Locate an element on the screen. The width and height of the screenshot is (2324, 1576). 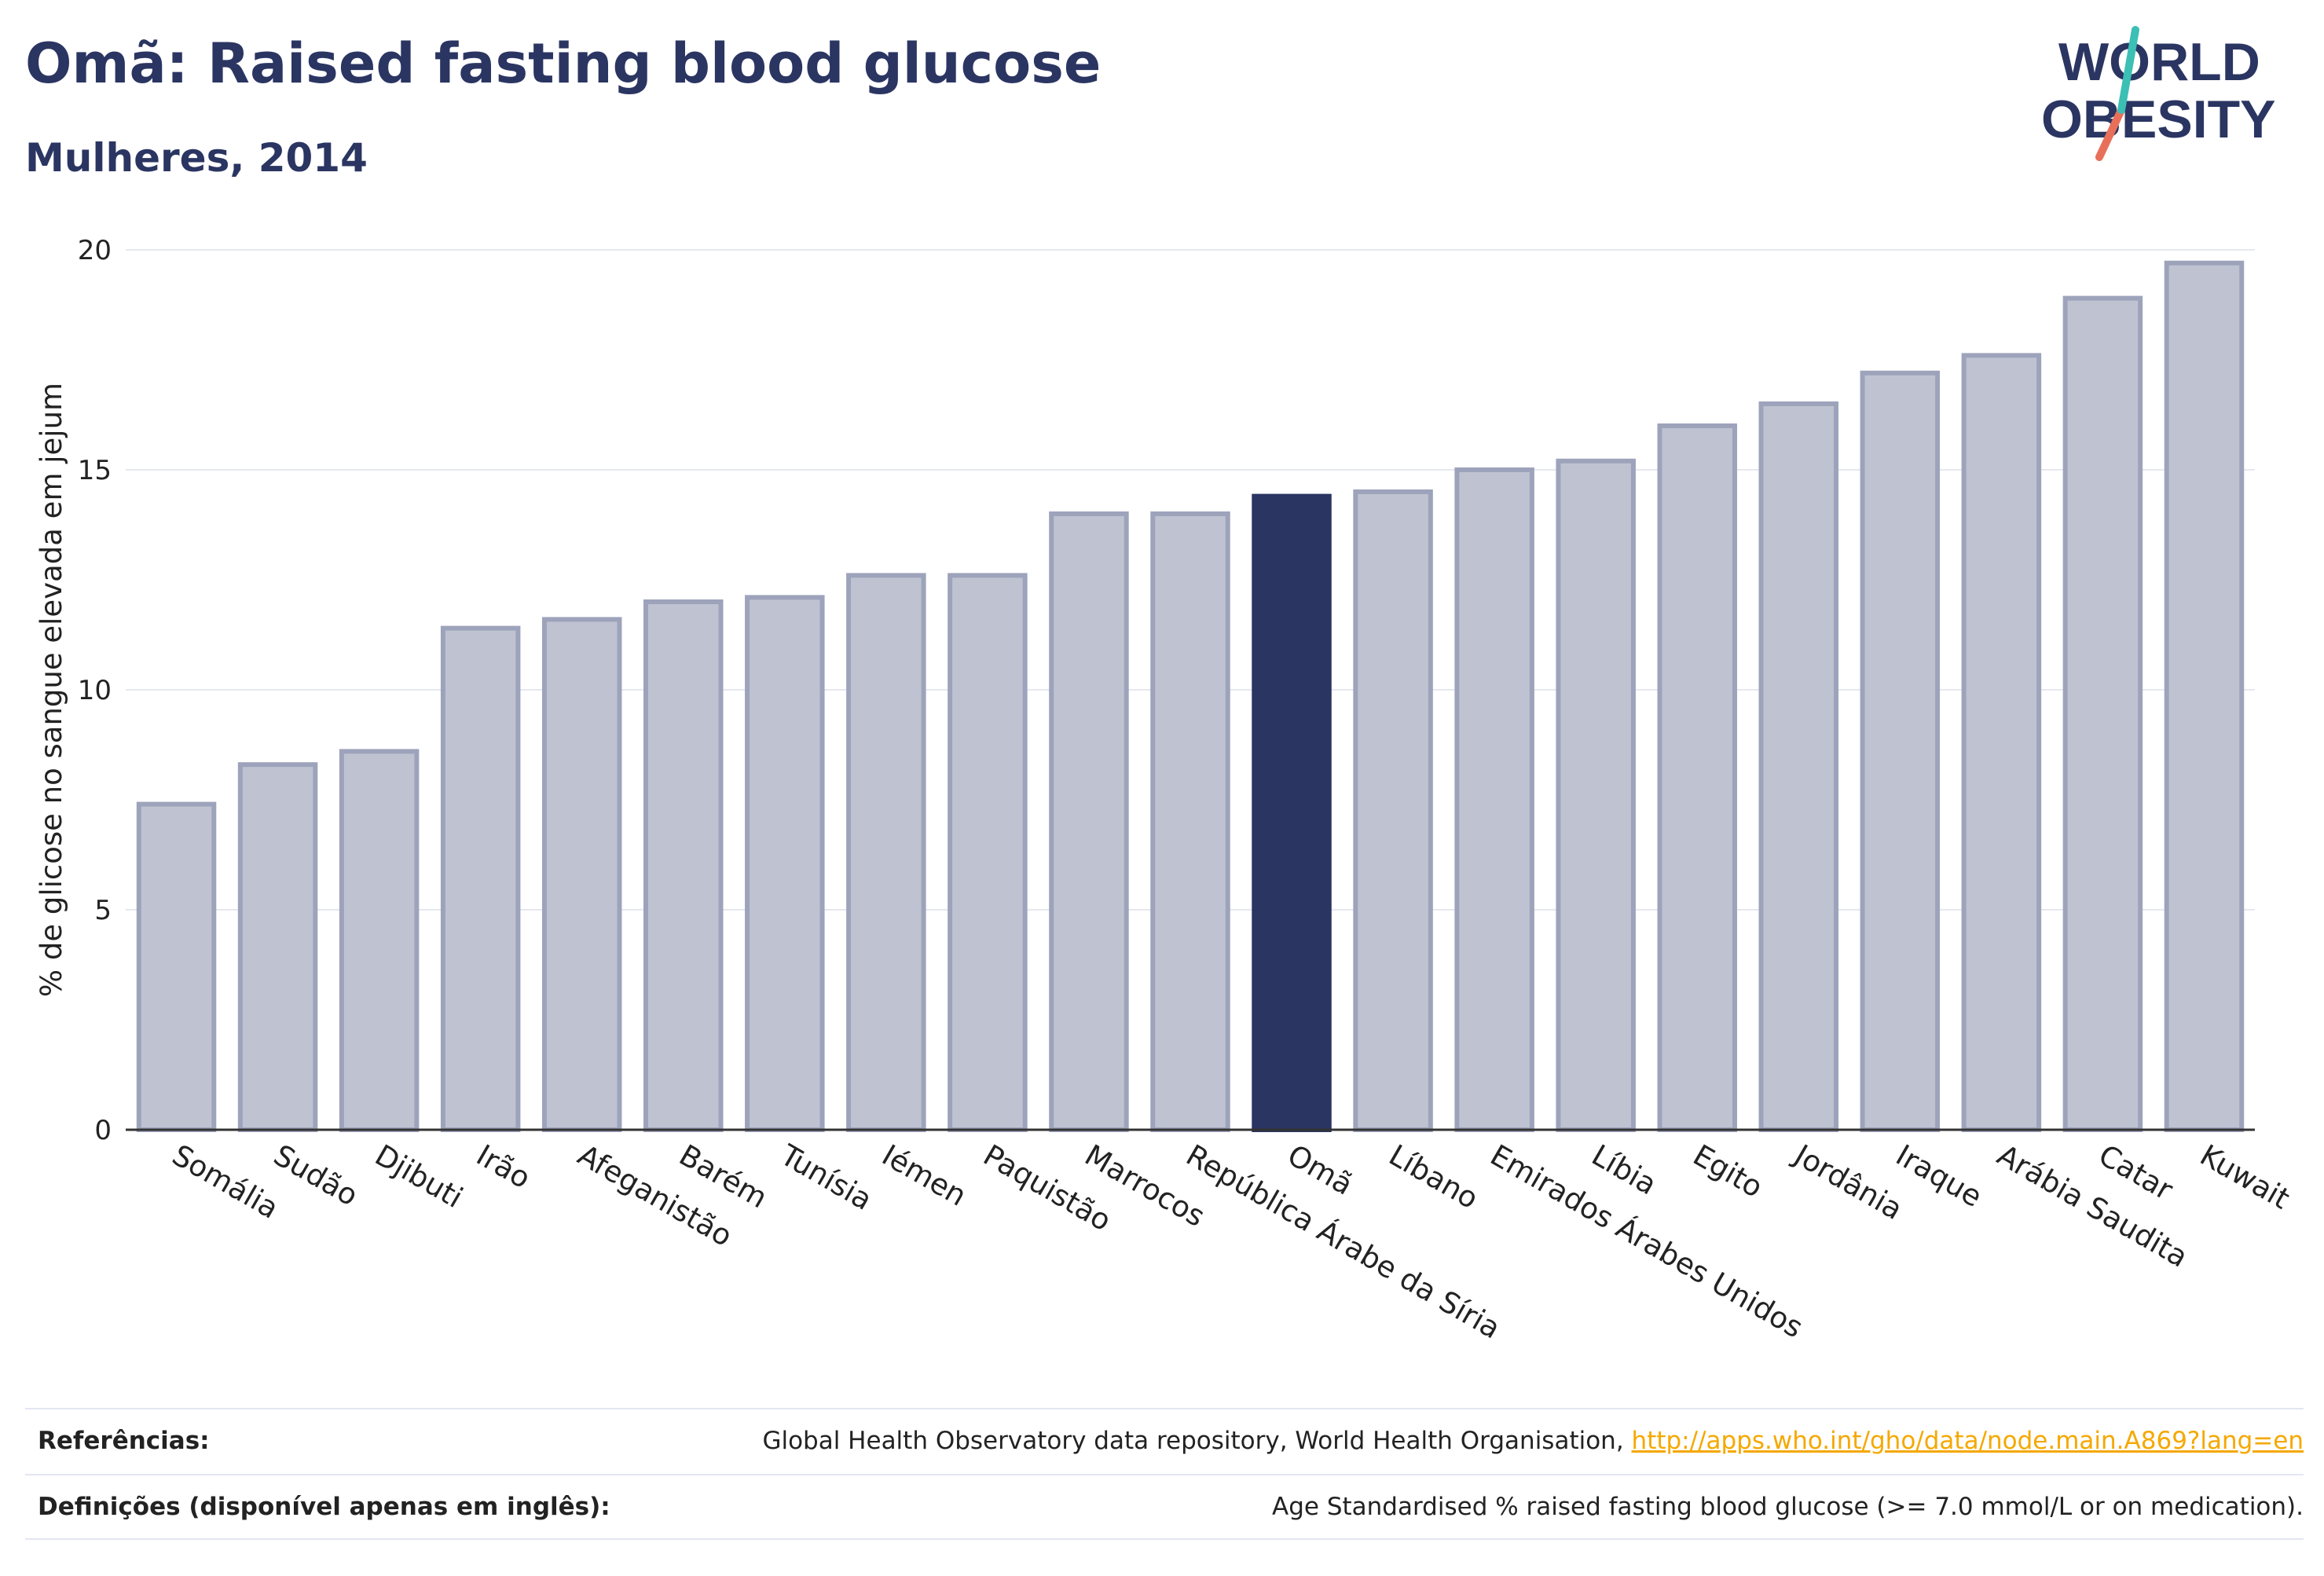
x-tick-label: Iémen is located at coordinates (924, 1175).